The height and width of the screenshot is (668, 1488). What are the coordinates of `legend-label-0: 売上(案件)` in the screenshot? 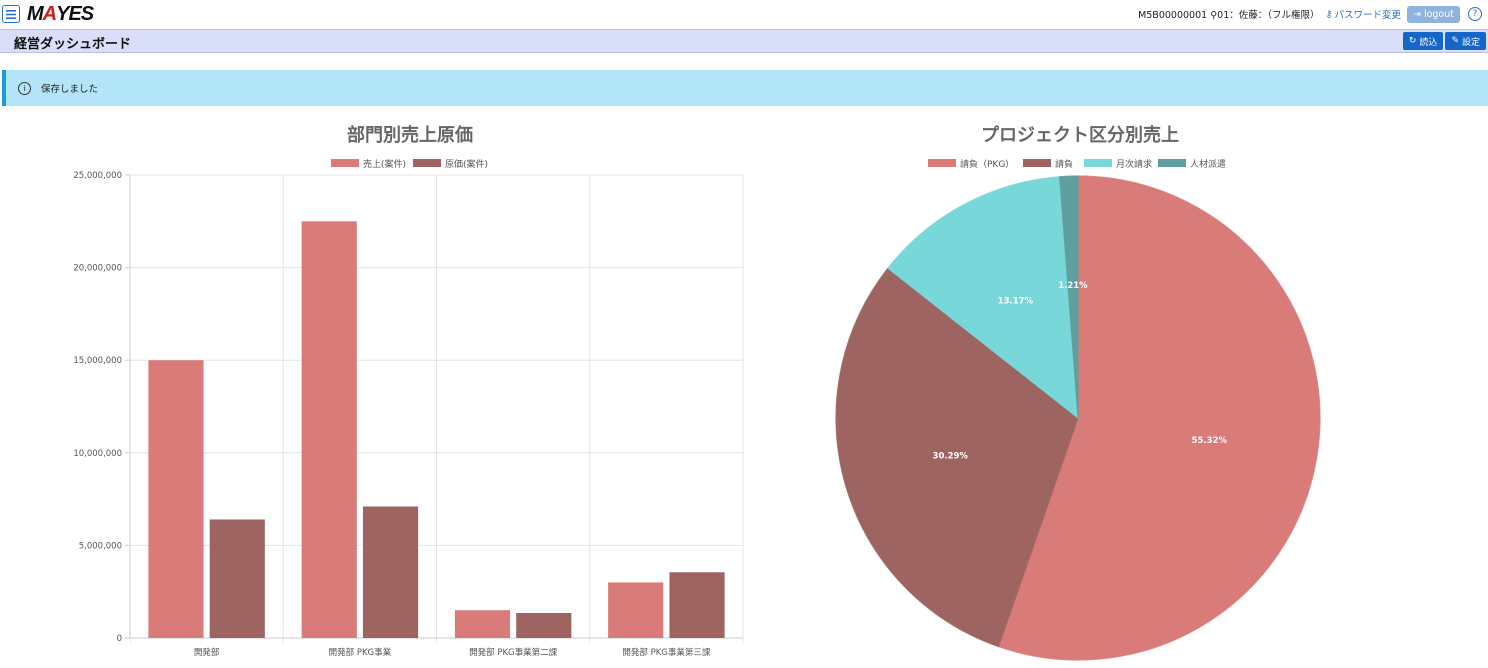 It's located at (384, 164).